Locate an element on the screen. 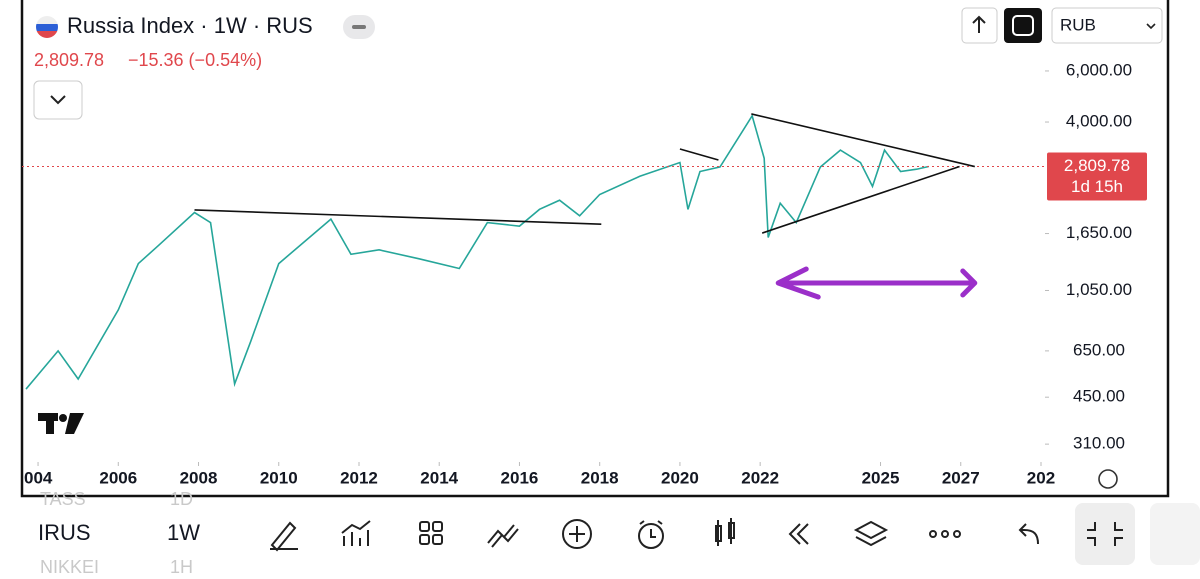 This screenshot has width=1200, height=579. tv-logo is located at coordinates (61, 423).